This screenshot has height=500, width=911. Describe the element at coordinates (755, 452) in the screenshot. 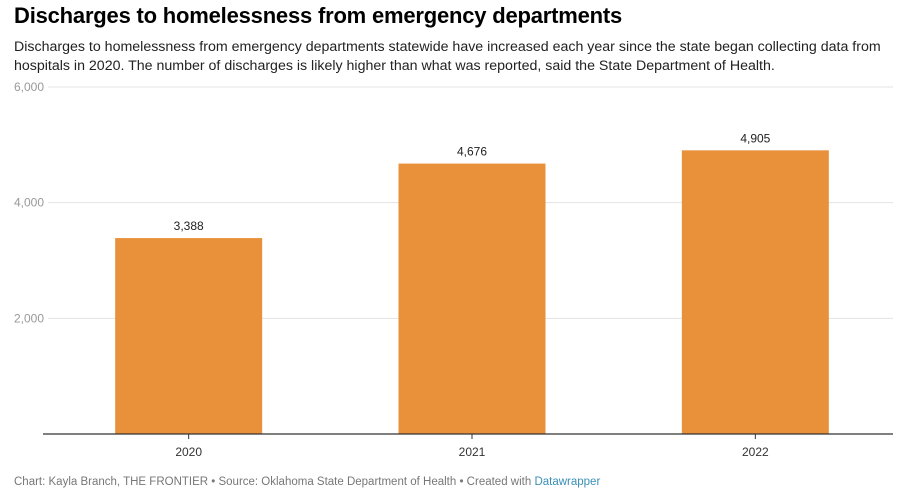

I see `x-tick-label: 2022` at that location.